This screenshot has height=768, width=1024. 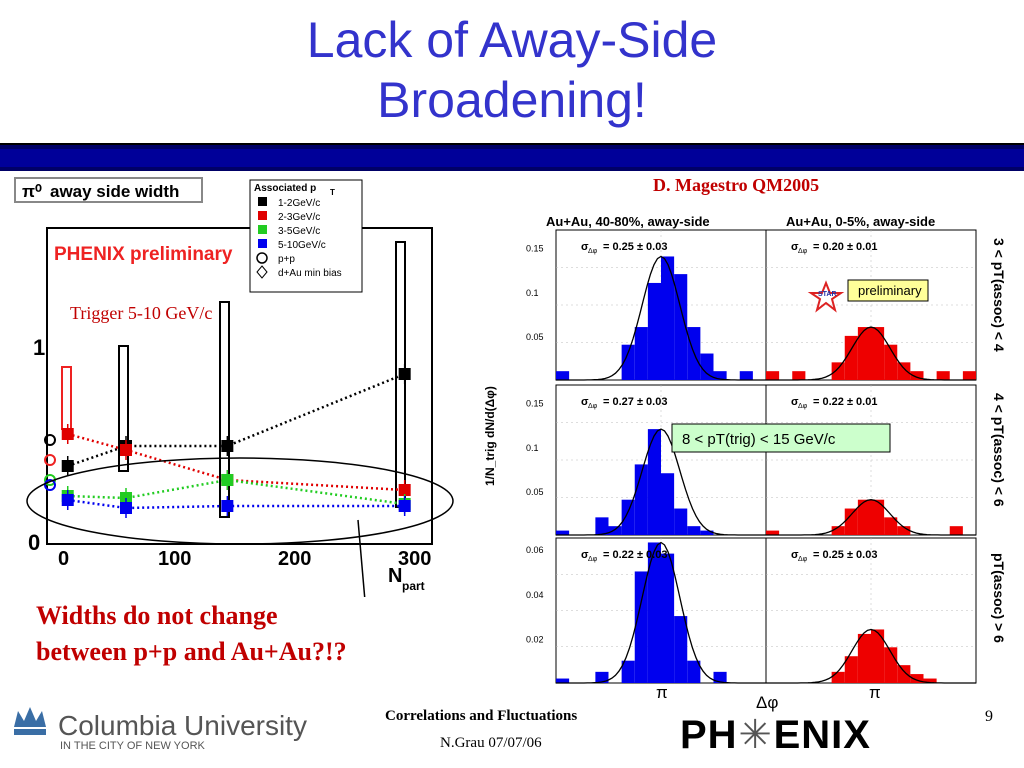 What do you see at coordinates (34, 542) in the screenshot?
I see `left-y-tick-0: 0` at bounding box center [34, 542].